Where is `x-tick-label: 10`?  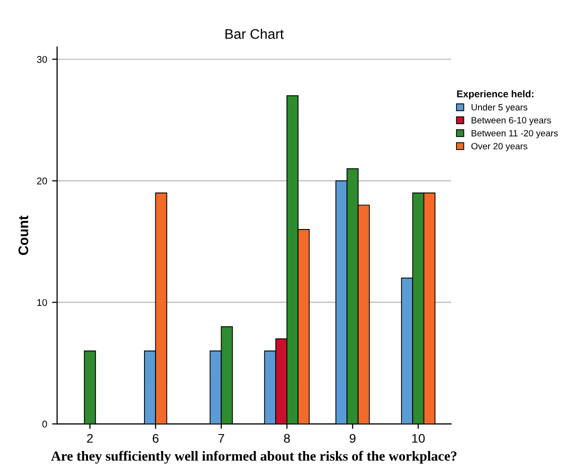 x-tick-label: 10 is located at coordinates (418, 438).